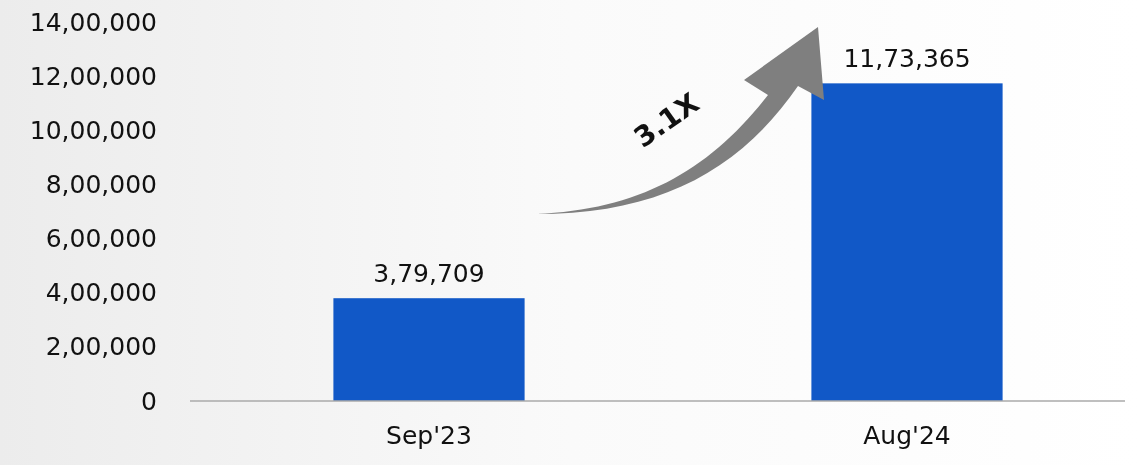 The height and width of the screenshot is (465, 1139). What do you see at coordinates (907, 59) in the screenshot?
I see `data-label: 11,73,365` at bounding box center [907, 59].